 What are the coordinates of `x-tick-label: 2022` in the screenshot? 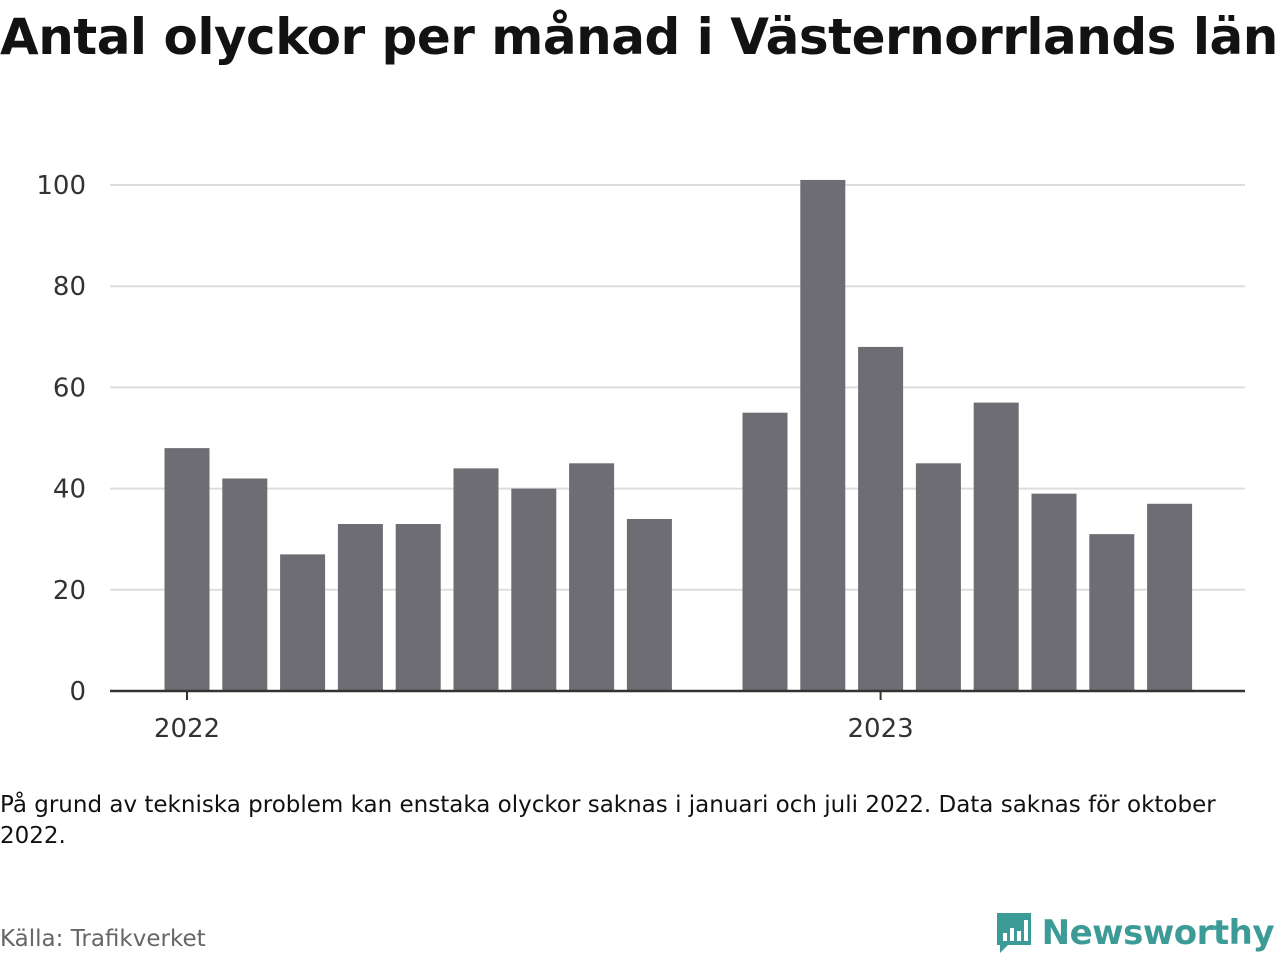 It's located at (187, 729).